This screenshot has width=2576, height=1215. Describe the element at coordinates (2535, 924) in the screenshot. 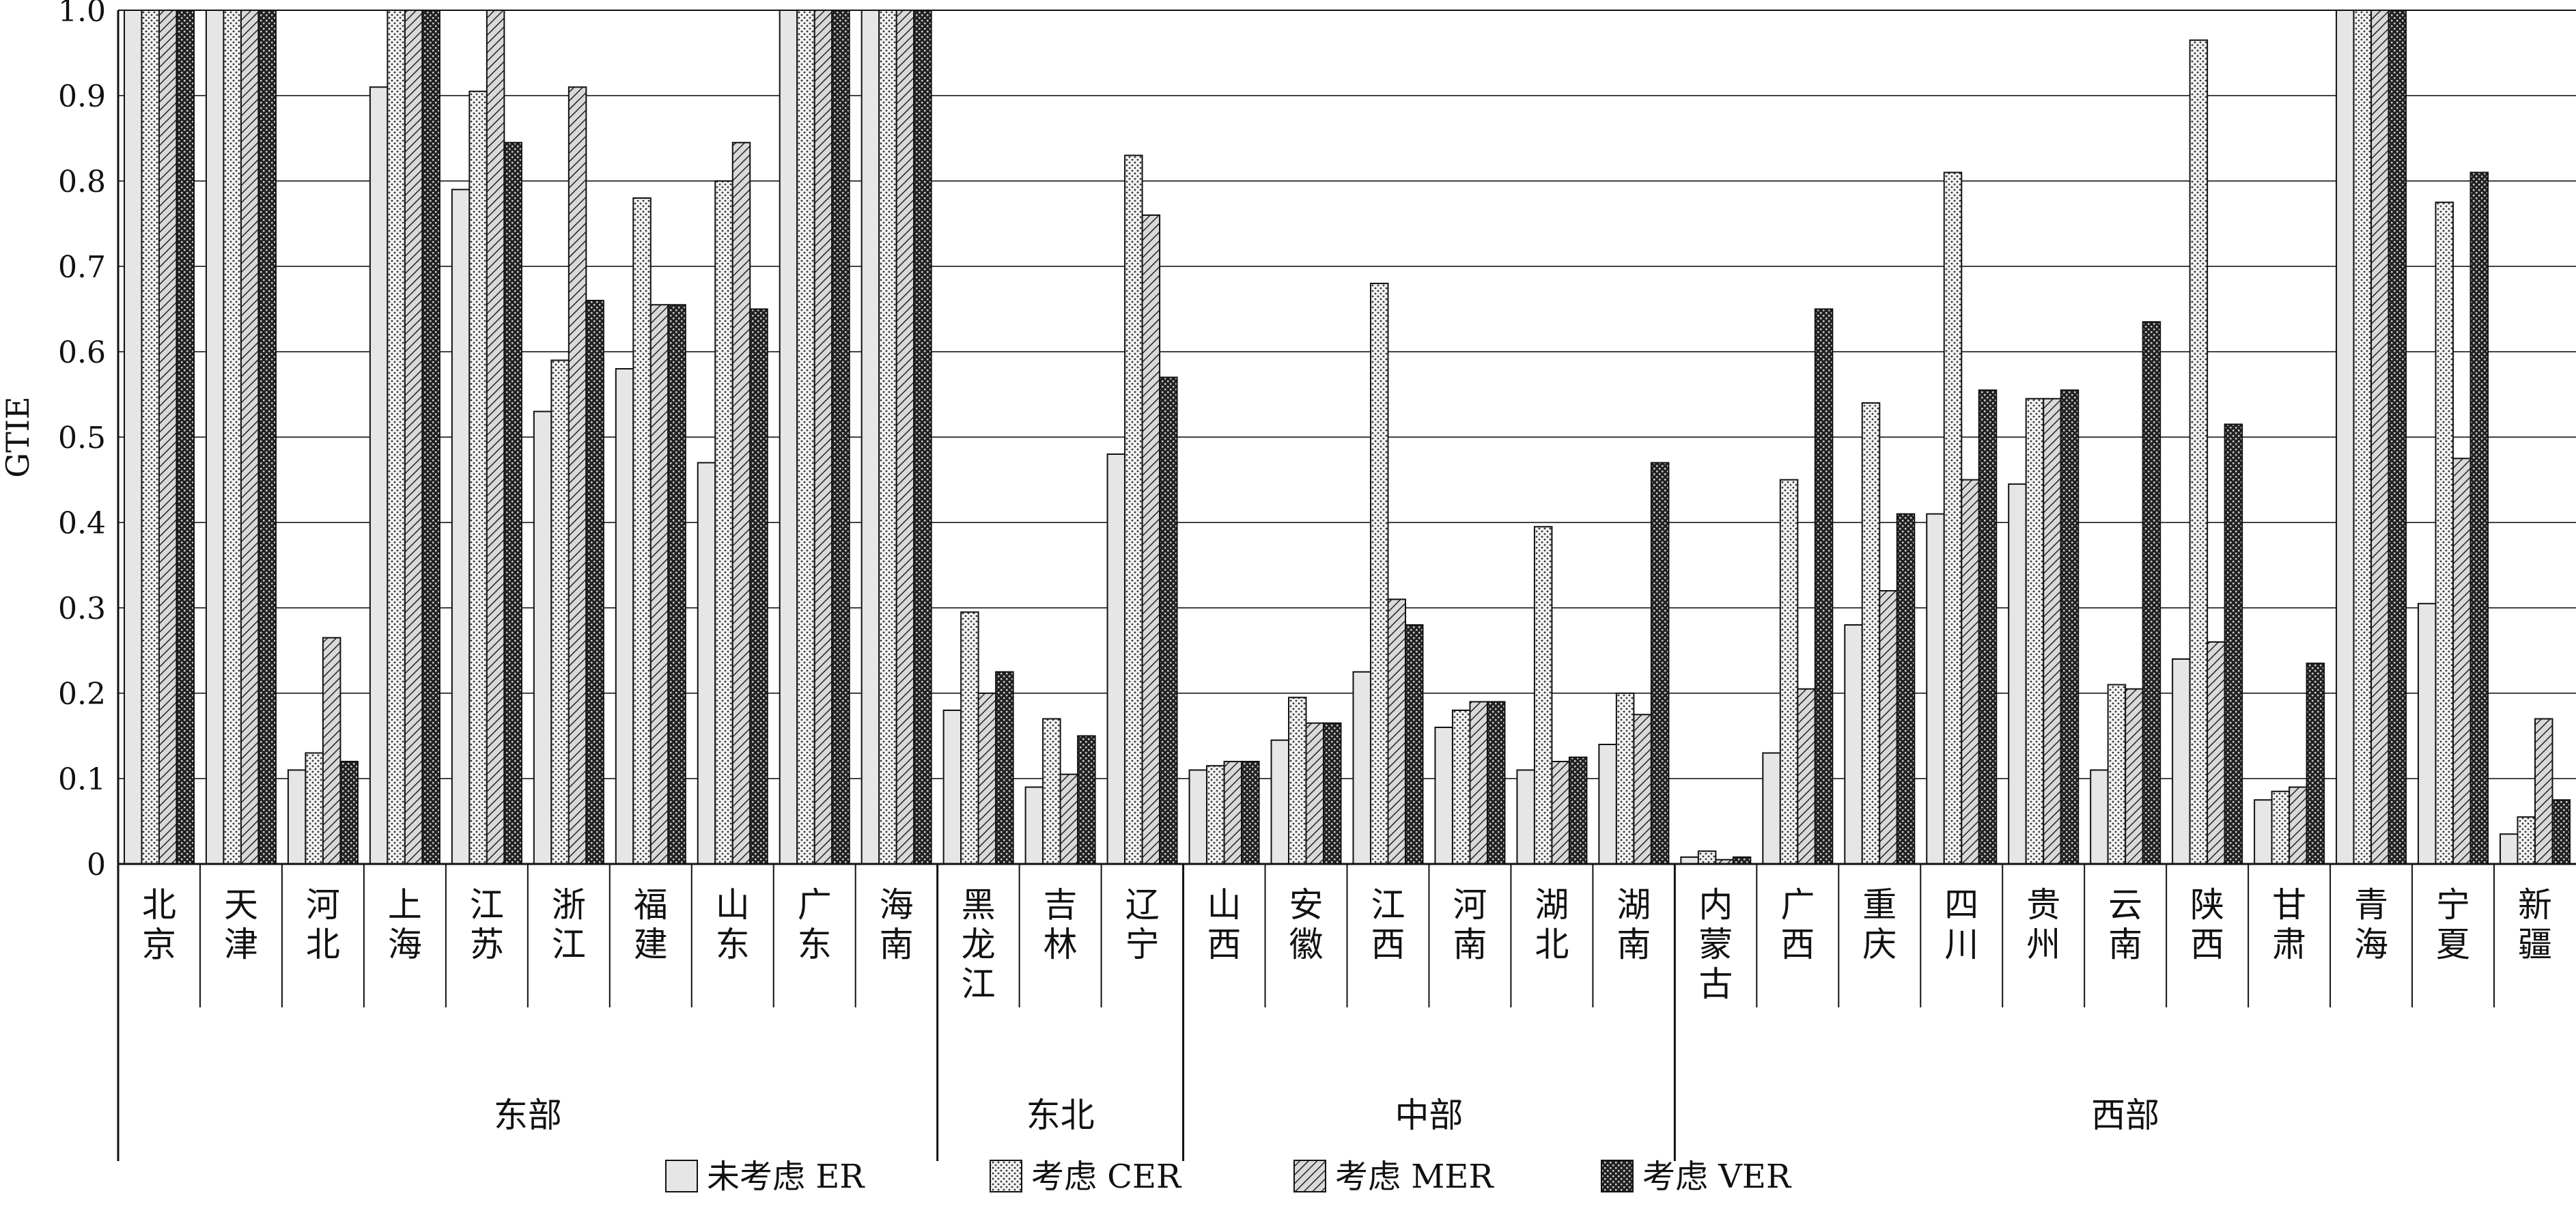

I see `category-label: 新疆` at that location.